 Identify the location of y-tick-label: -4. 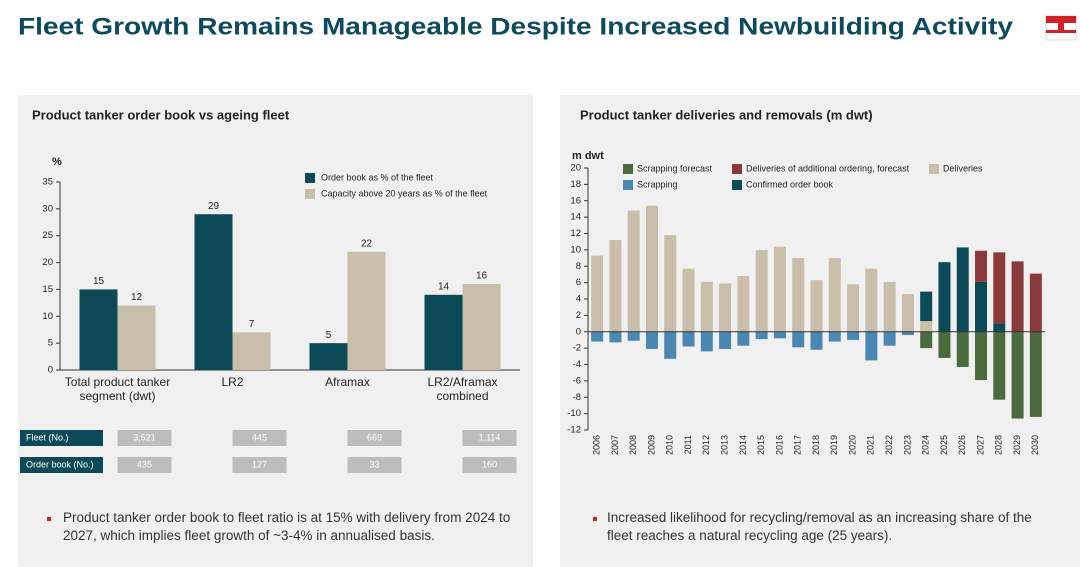
(577, 364).